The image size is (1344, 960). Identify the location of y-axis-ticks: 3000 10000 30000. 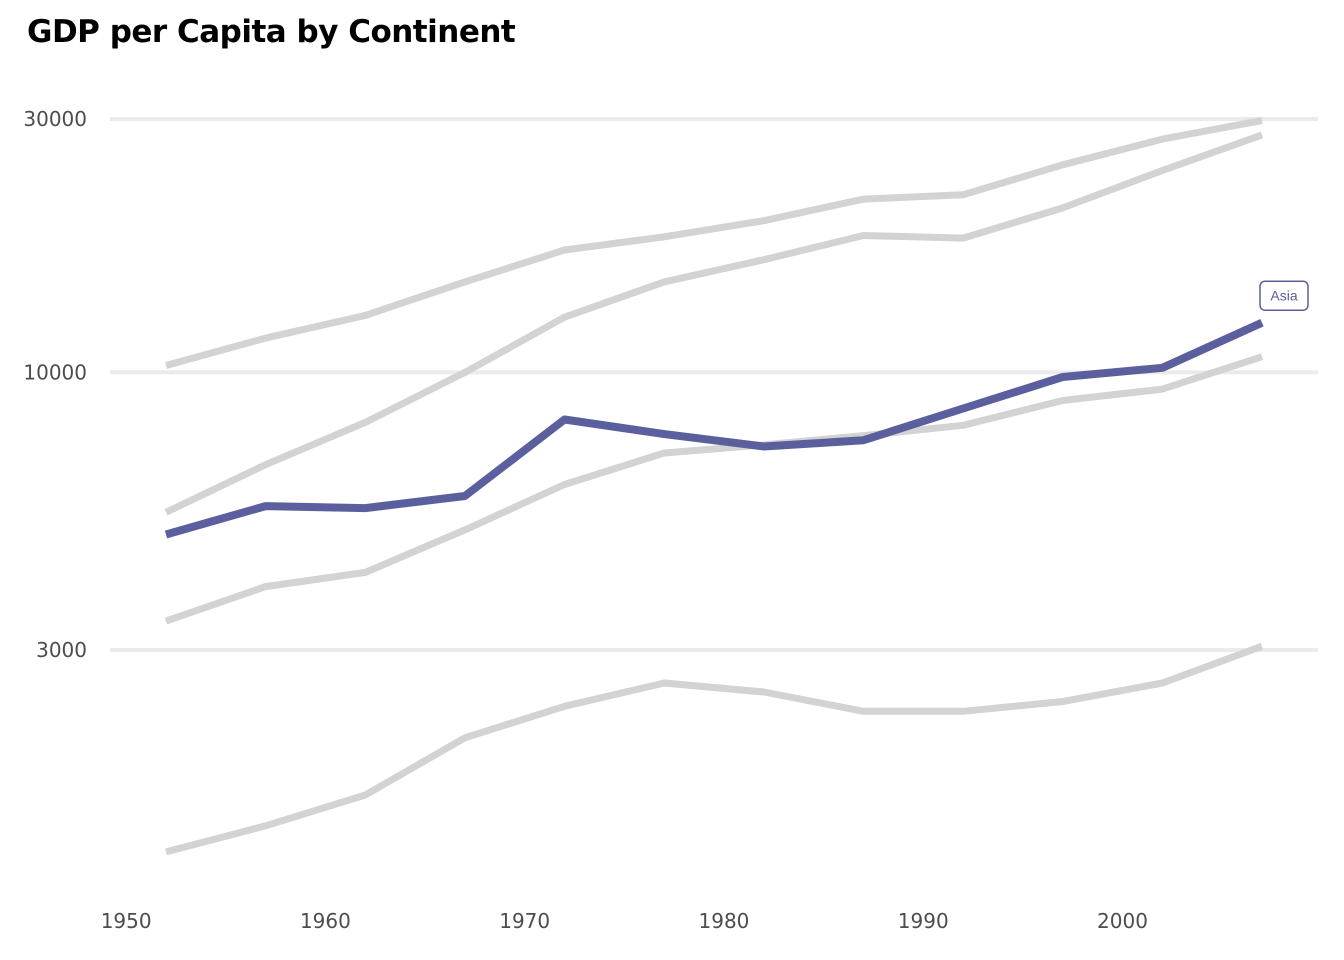
(55, 384).